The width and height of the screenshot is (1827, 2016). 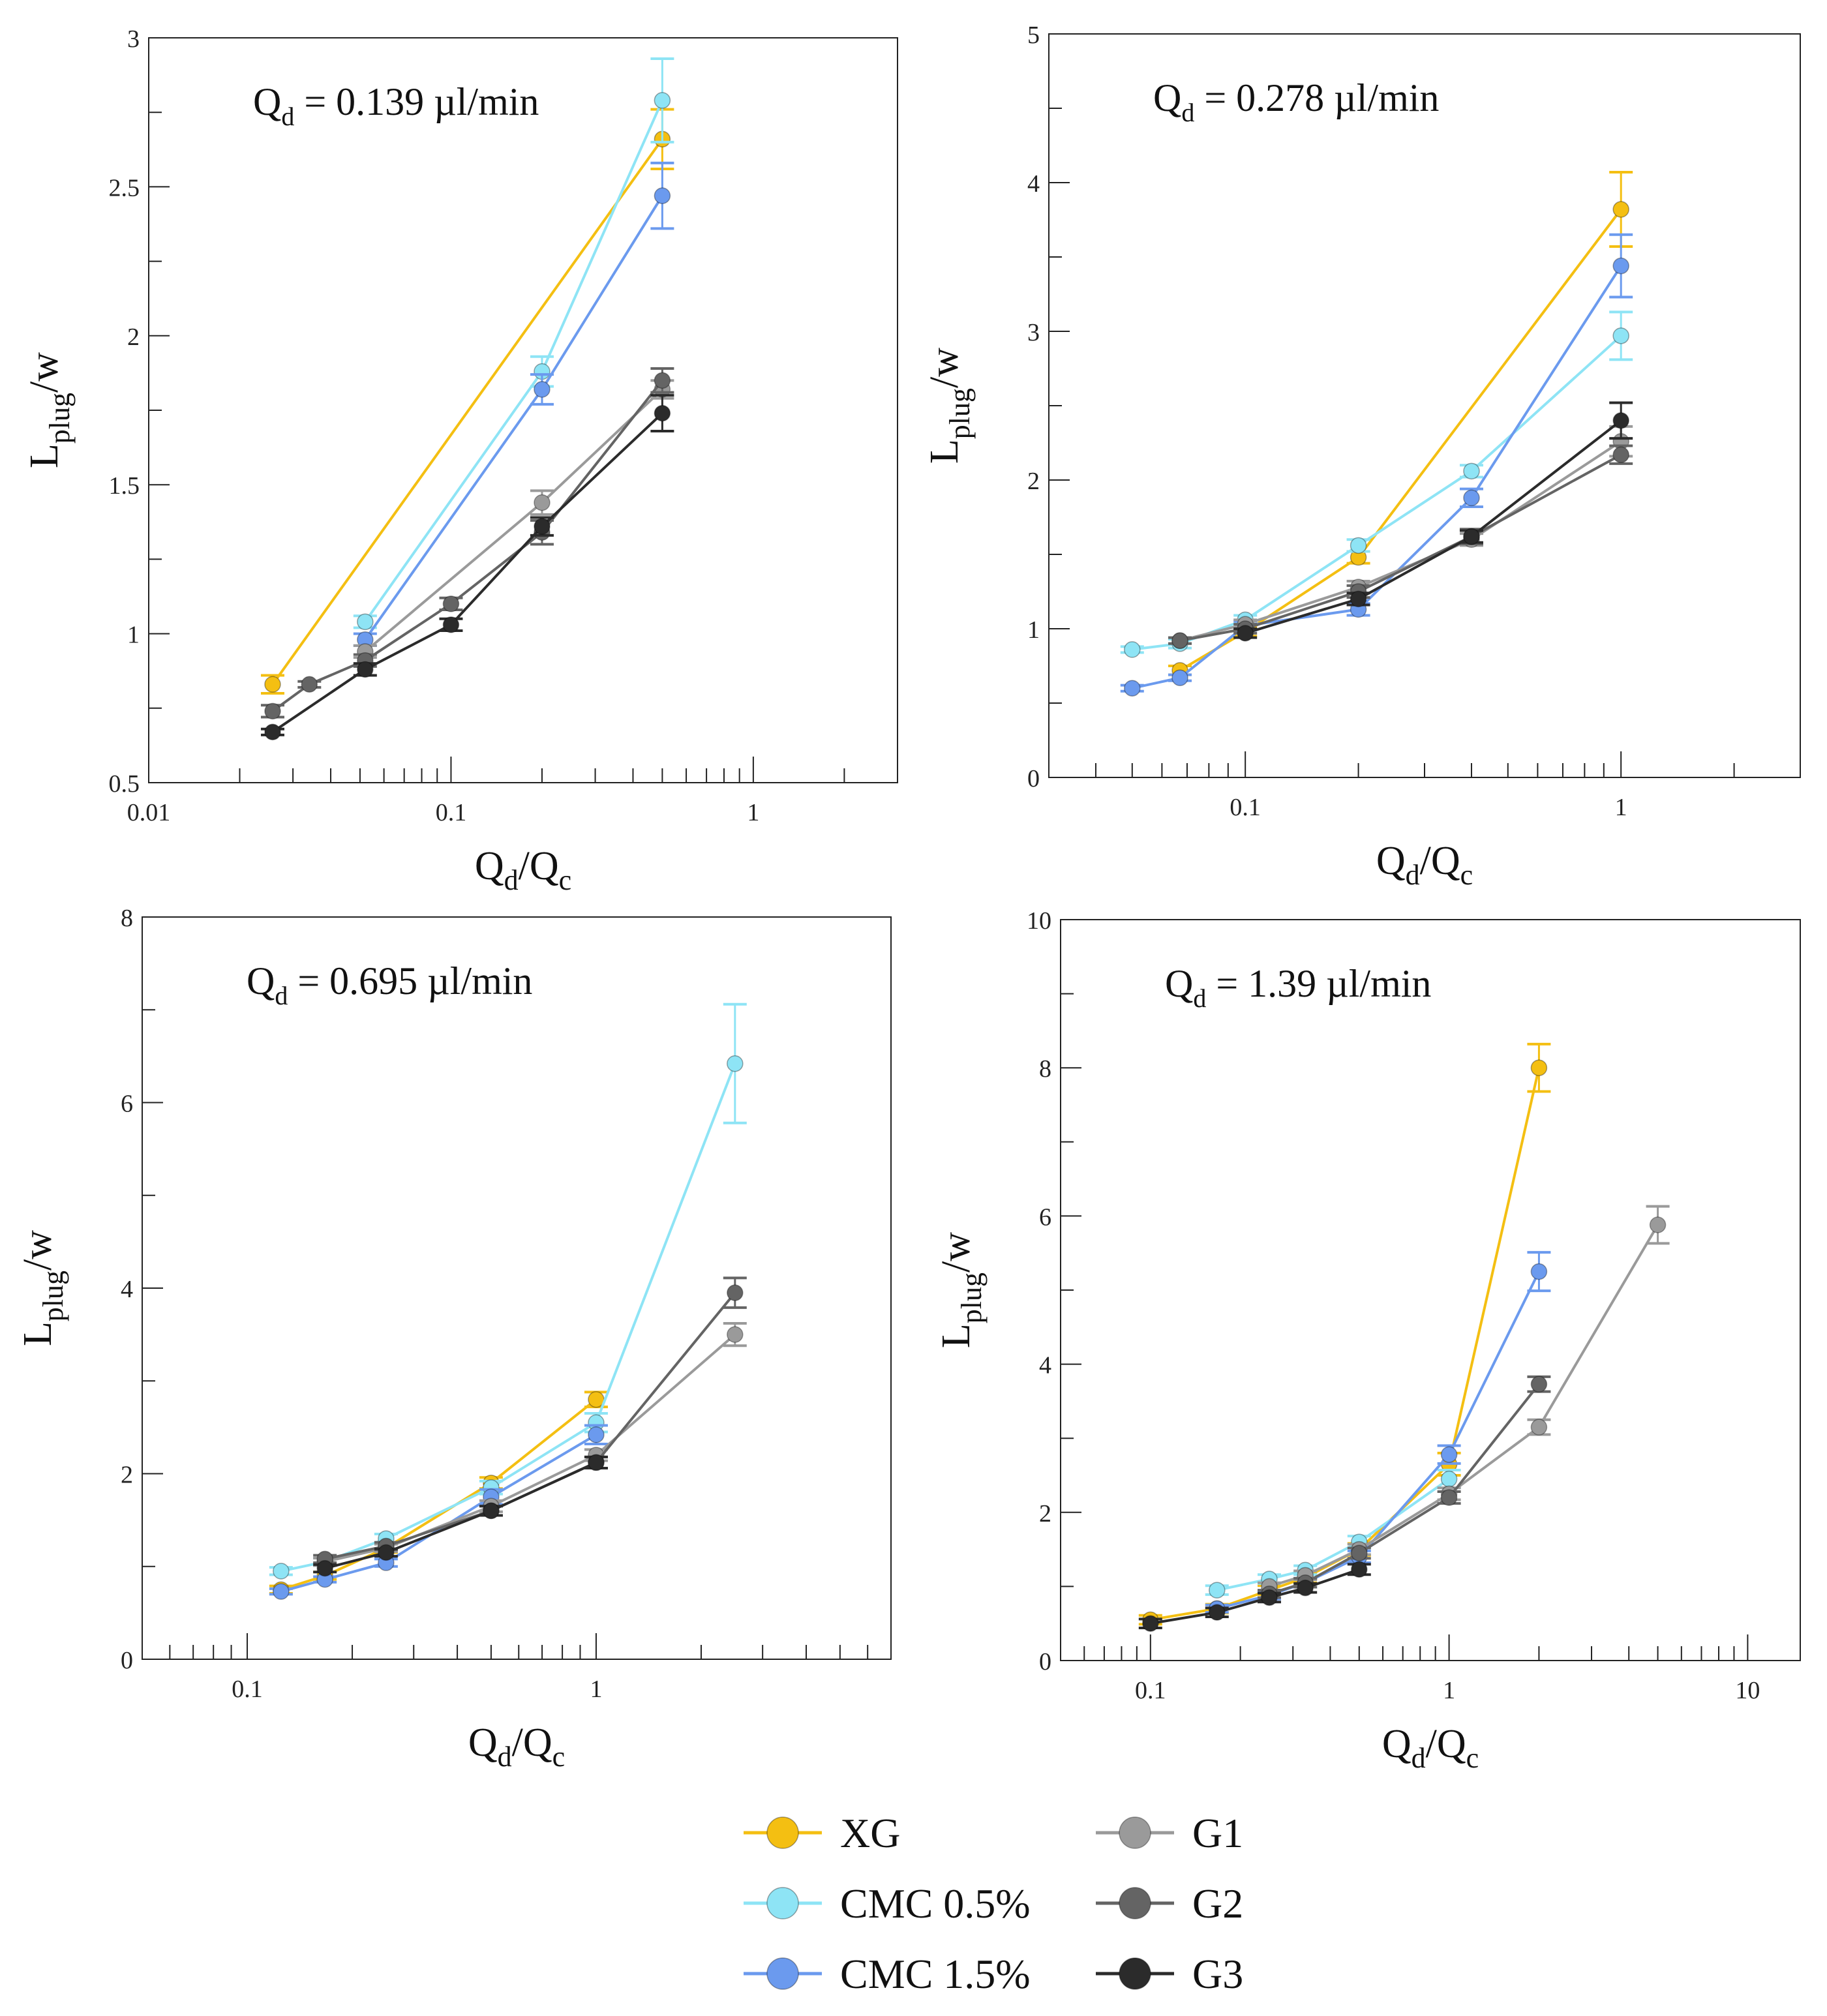 I want to click on x-axis-label-q: Q, so click(x=483, y=1743).